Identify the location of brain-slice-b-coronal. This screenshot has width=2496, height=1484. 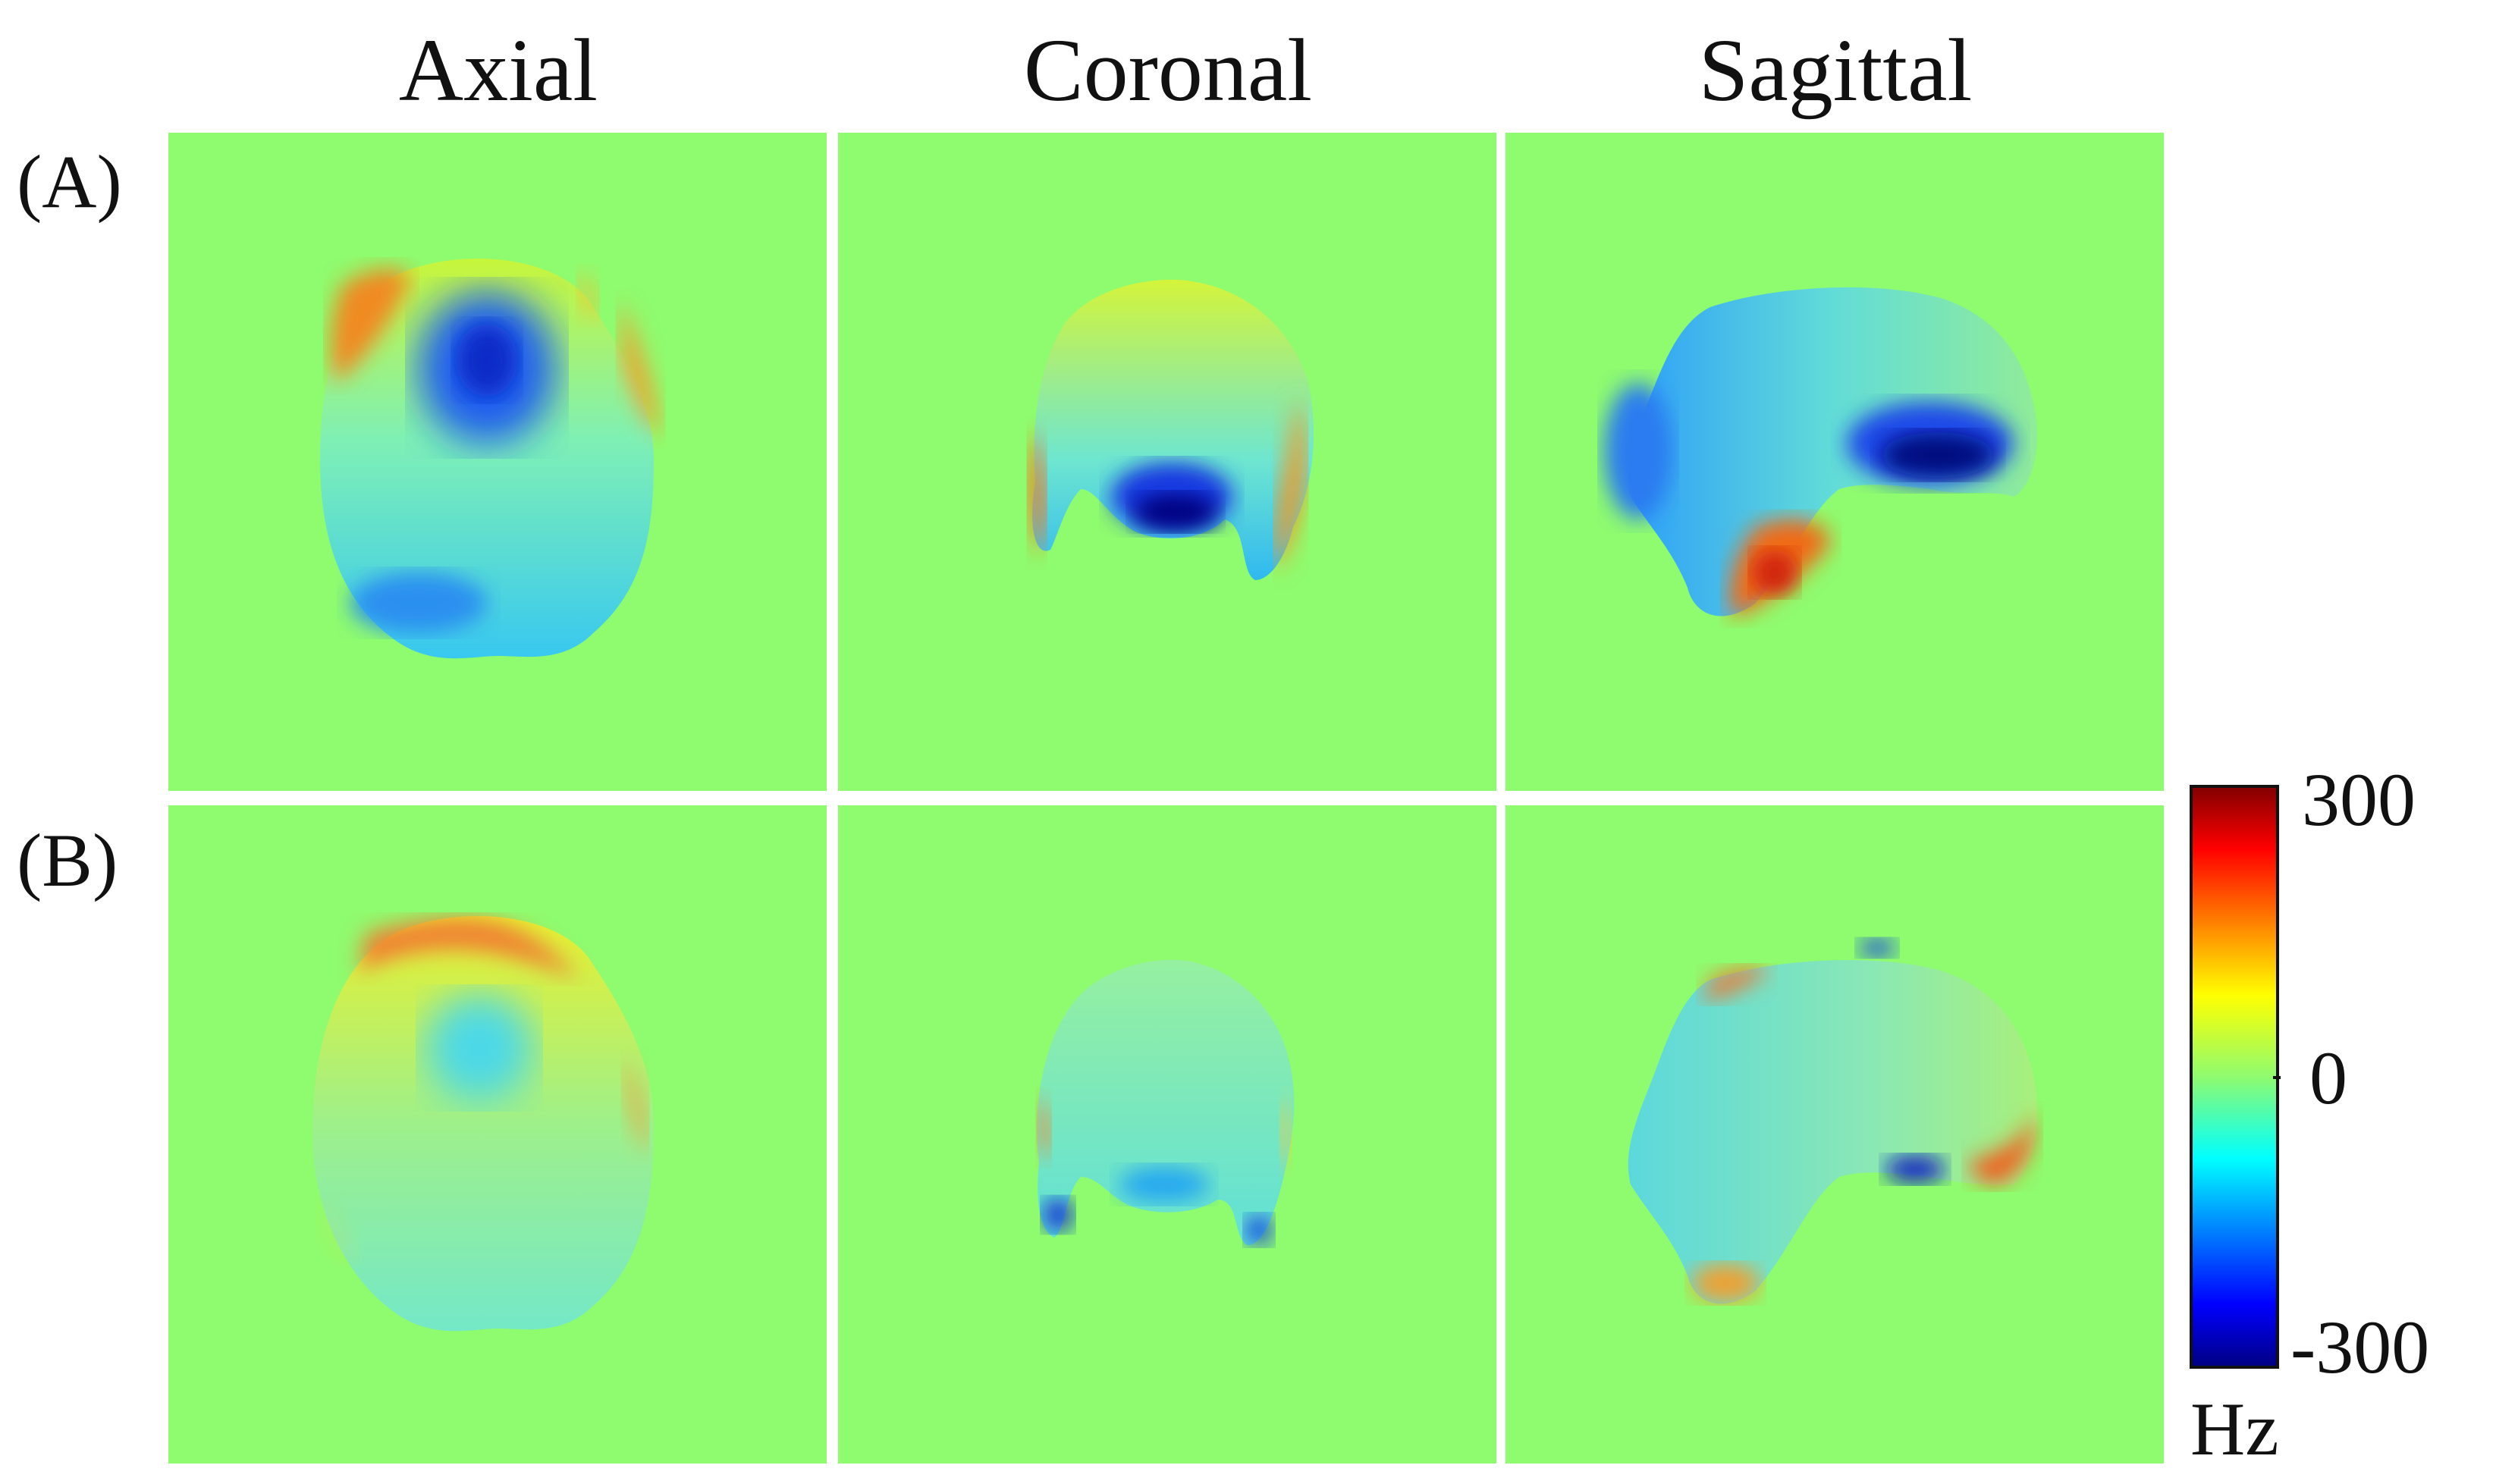
(1166, 1102).